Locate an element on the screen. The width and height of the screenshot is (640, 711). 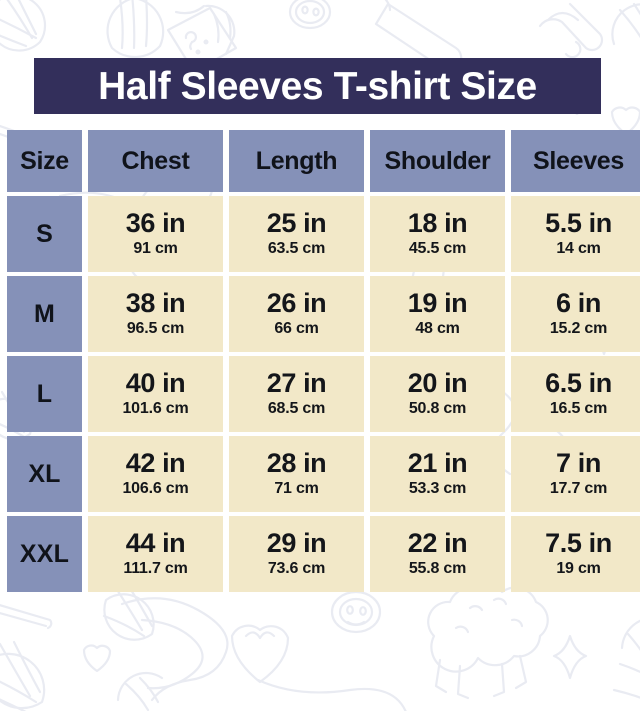
sleeves-cell: 7 in 17.7 cm is located at coordinates (575, 474).